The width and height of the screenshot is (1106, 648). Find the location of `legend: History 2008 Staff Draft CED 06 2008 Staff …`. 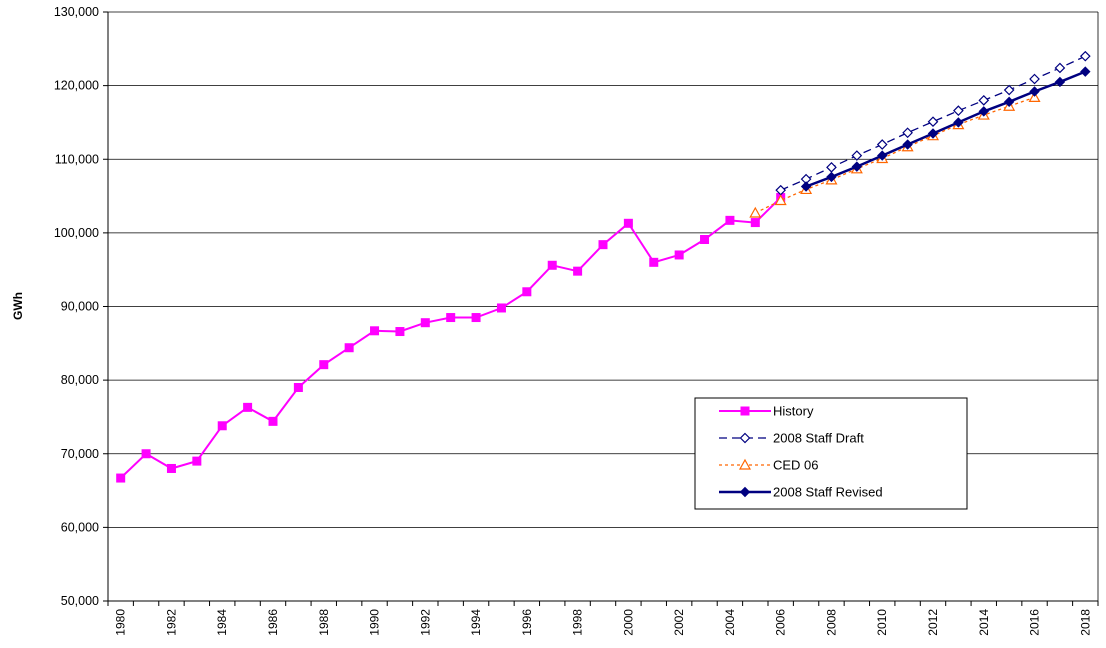

legend: History 2008 Staff Draft CED 06 2008 Staff … is located at coordinates (831, 453).